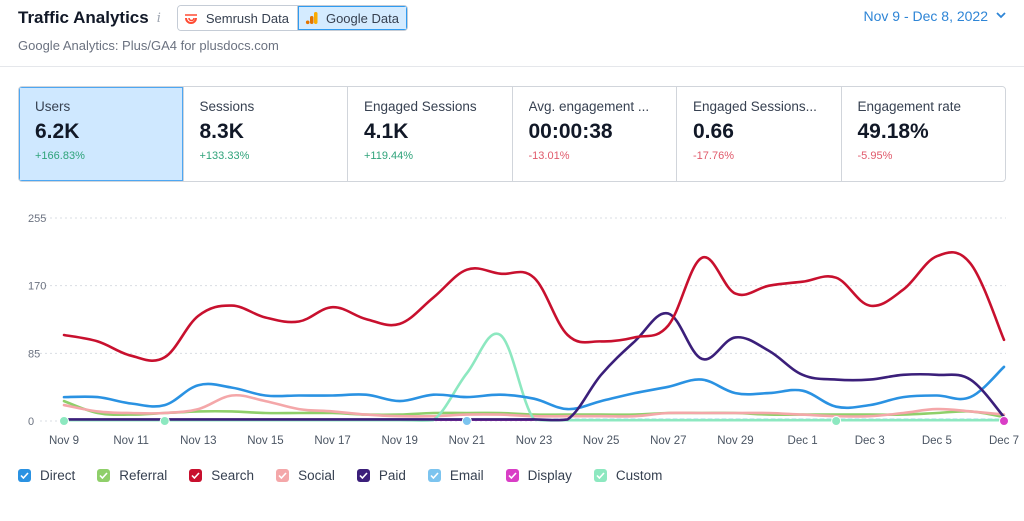 The height and width of the screenshot is (521, 1024). I want to click on info-icon: i, so click(158, 18).